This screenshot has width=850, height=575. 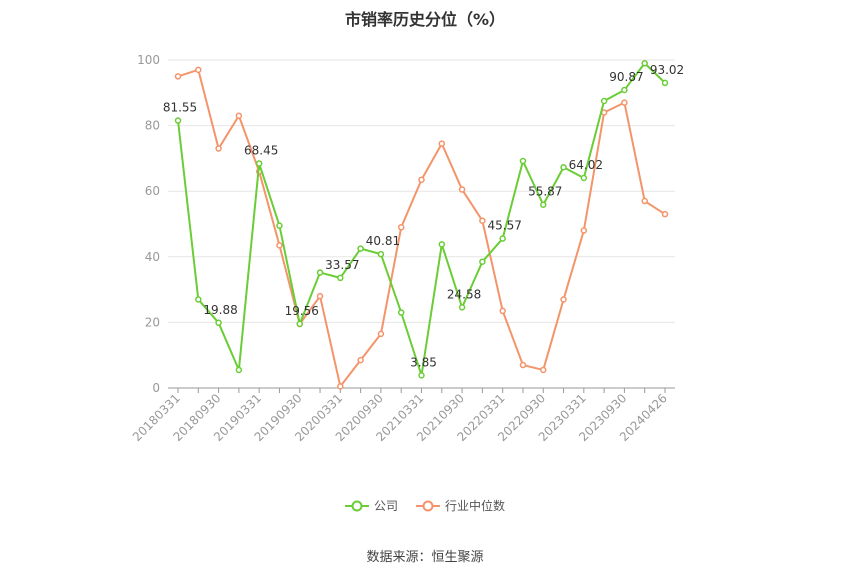 I want to click on data-label: 3.85, so click(x=423, y=362).